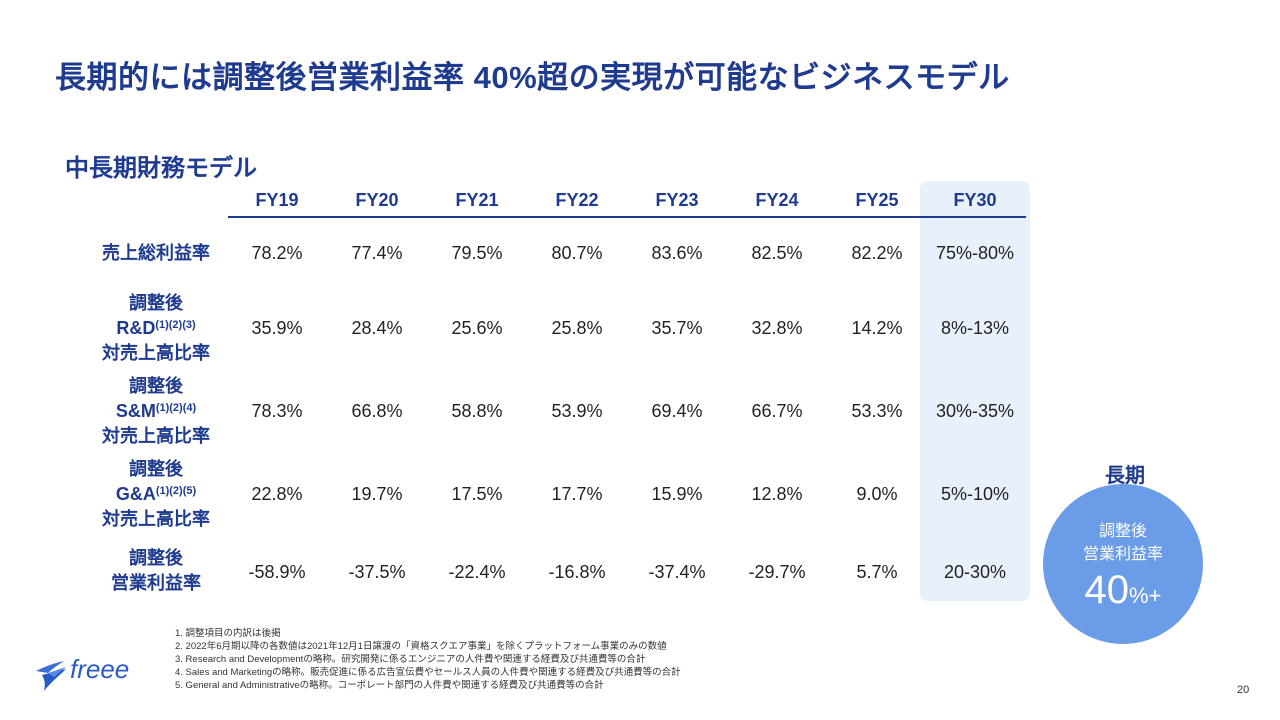 Image resolution: width=1280 pixels, height=720 pixels. I want to click on table-cell: 66.7%, so click(777, 411).